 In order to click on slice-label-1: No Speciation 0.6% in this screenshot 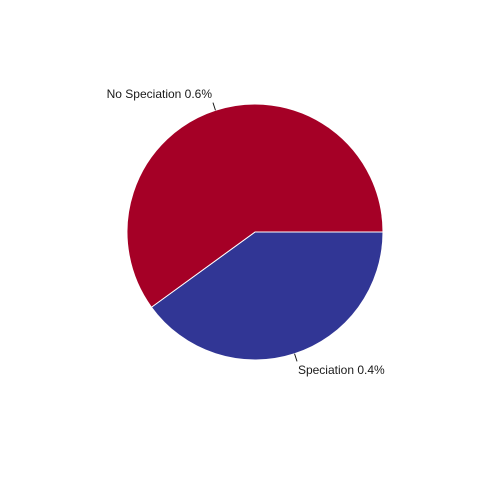, I will do `click(160, 94)`.